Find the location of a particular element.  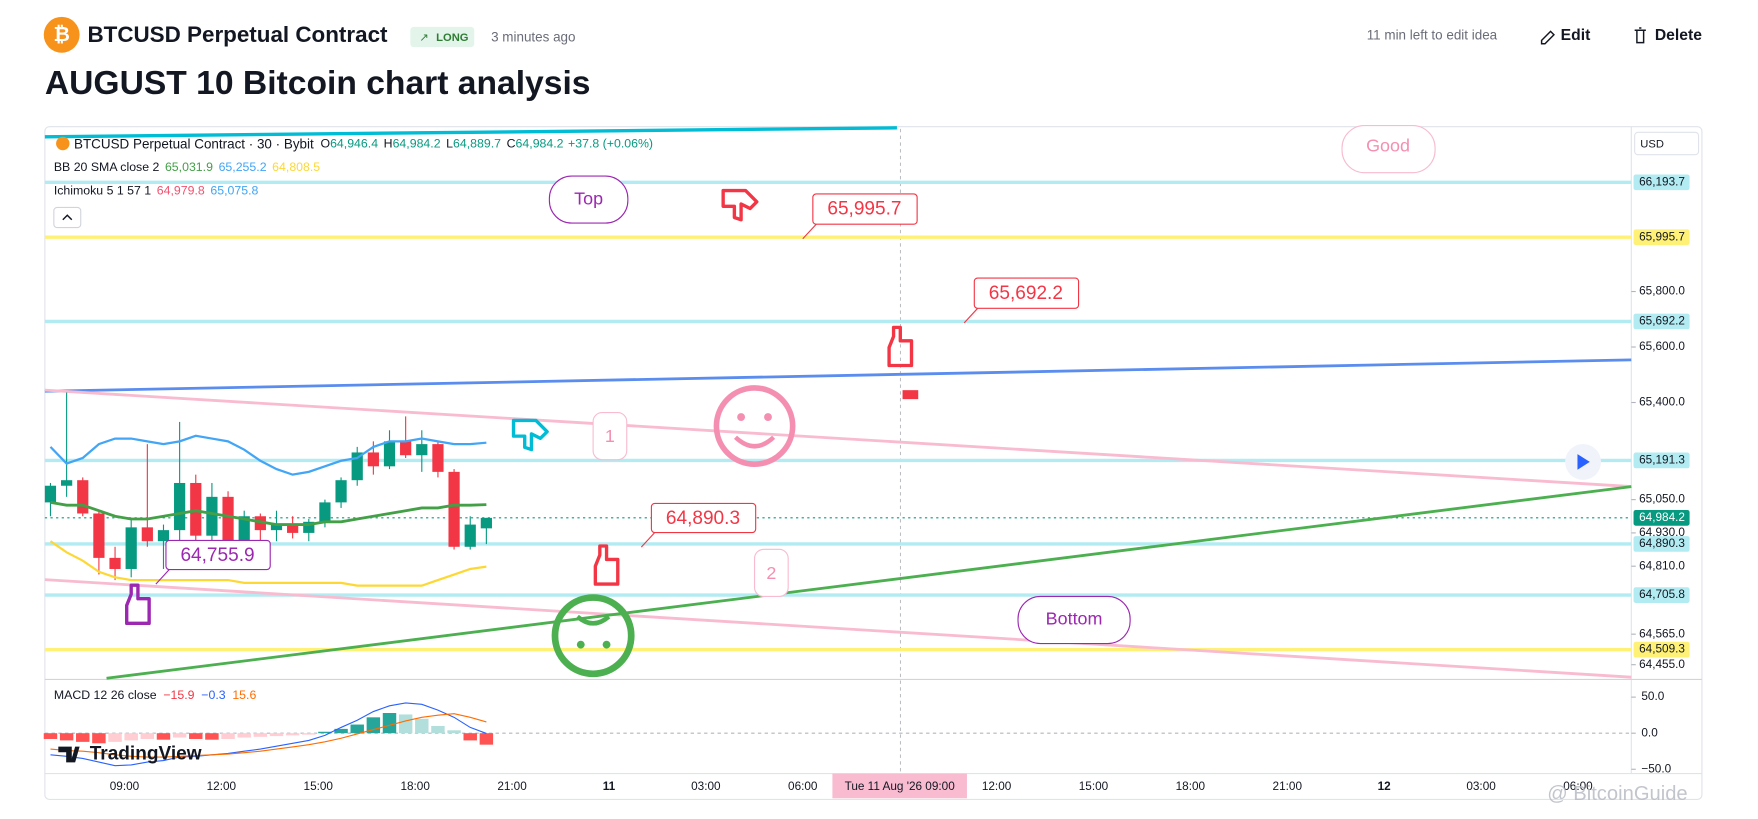

price-label: 64,930.0 is located at coordinates (1662, 532).